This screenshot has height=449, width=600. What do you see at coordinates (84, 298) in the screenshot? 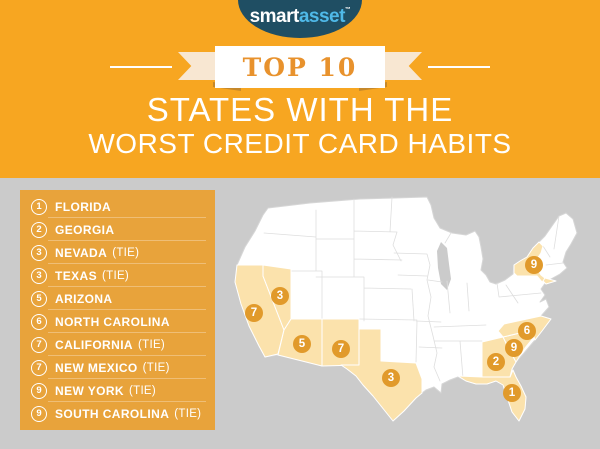
I see `state-name: ARIZONA` at bounding box center [84, 298].